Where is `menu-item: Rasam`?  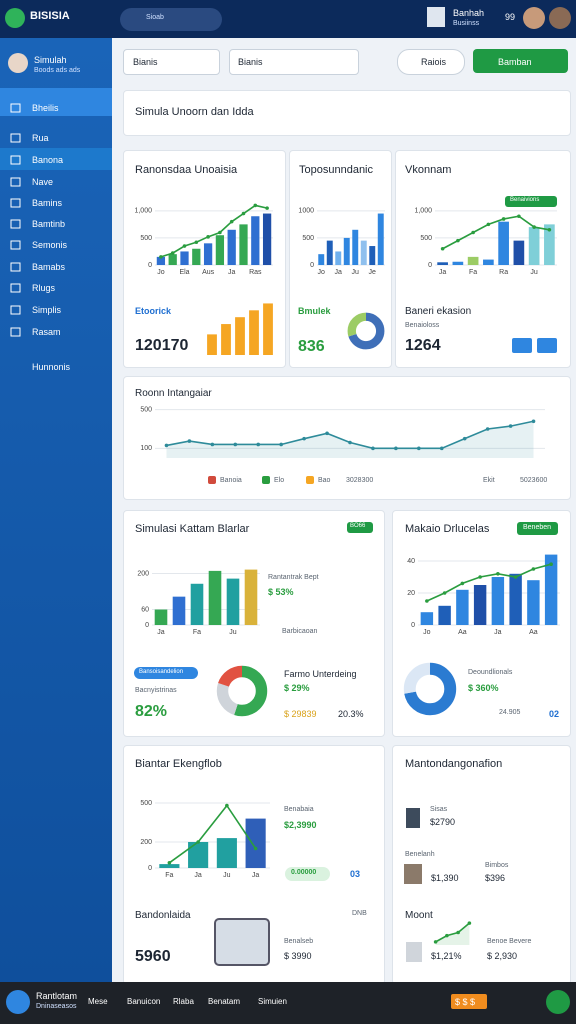
menu-item: Rasam is located at coordinates (46, 332).